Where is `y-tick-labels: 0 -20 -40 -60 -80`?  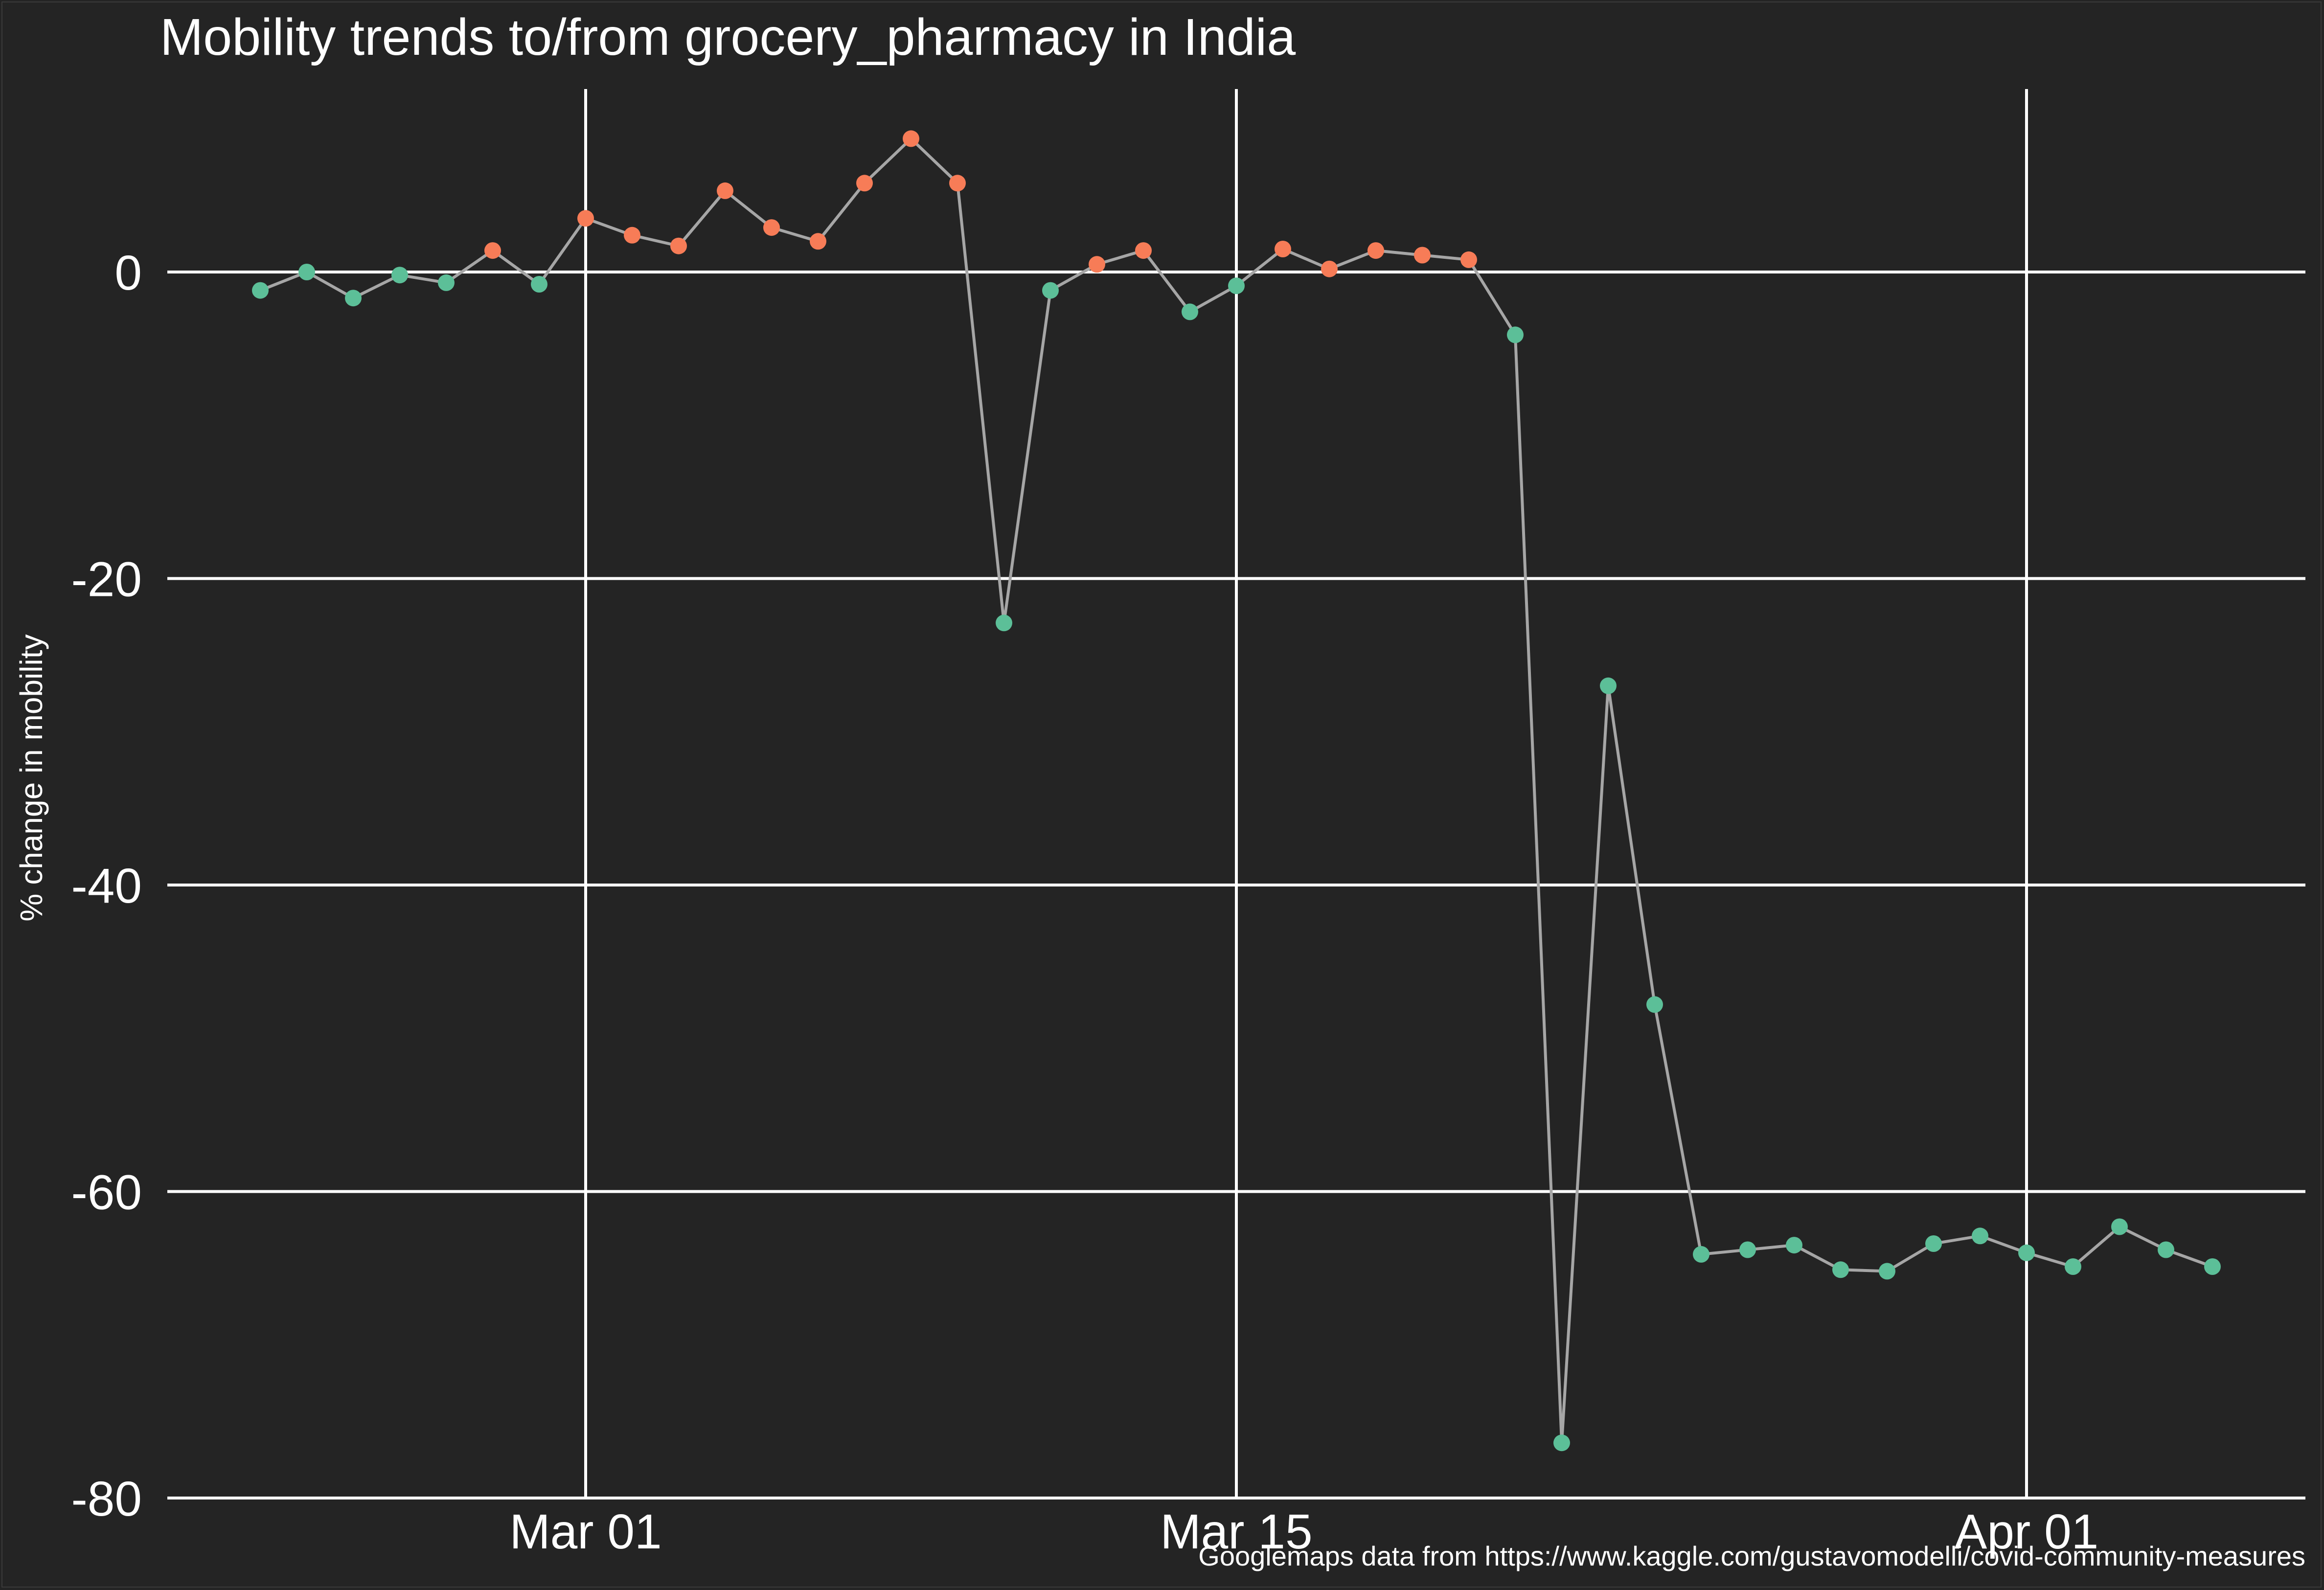
y-tick-labels: 0 -20 -40 -60 -80 is located at coordinates (107, 886).